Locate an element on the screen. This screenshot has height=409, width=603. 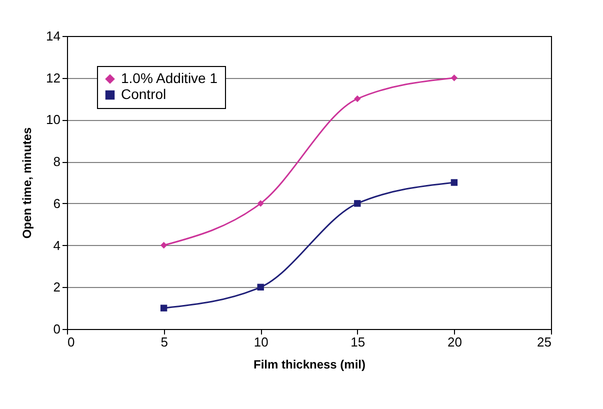
y-tick-label: 4 is located at coordinates (56, 245).